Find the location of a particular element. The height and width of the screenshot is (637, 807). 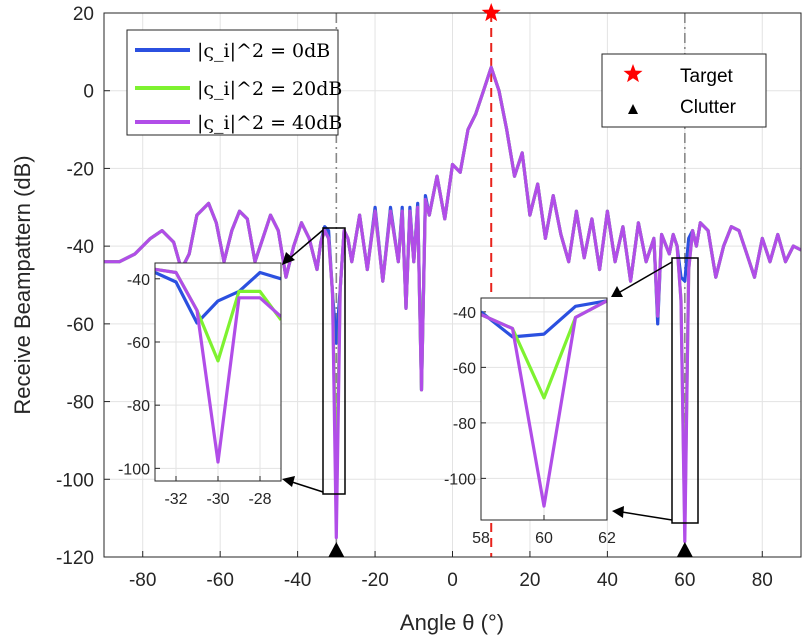

x-tick-label: 20 is located at coordinates (529, 580).